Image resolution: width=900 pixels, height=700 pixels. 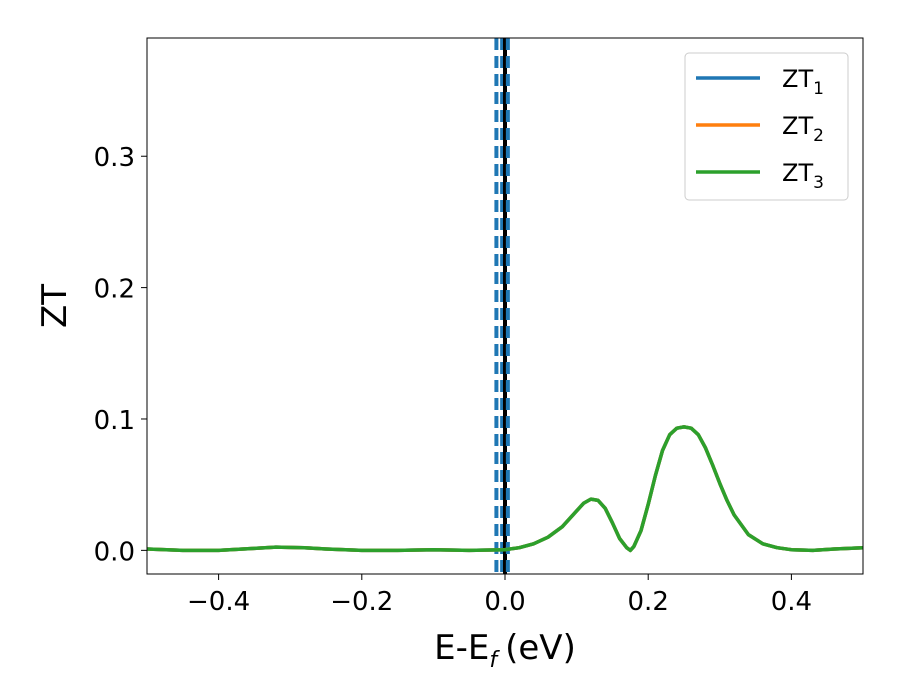 I want to click on legend-label-zt3: ZT3, so click(x=803, y=176).